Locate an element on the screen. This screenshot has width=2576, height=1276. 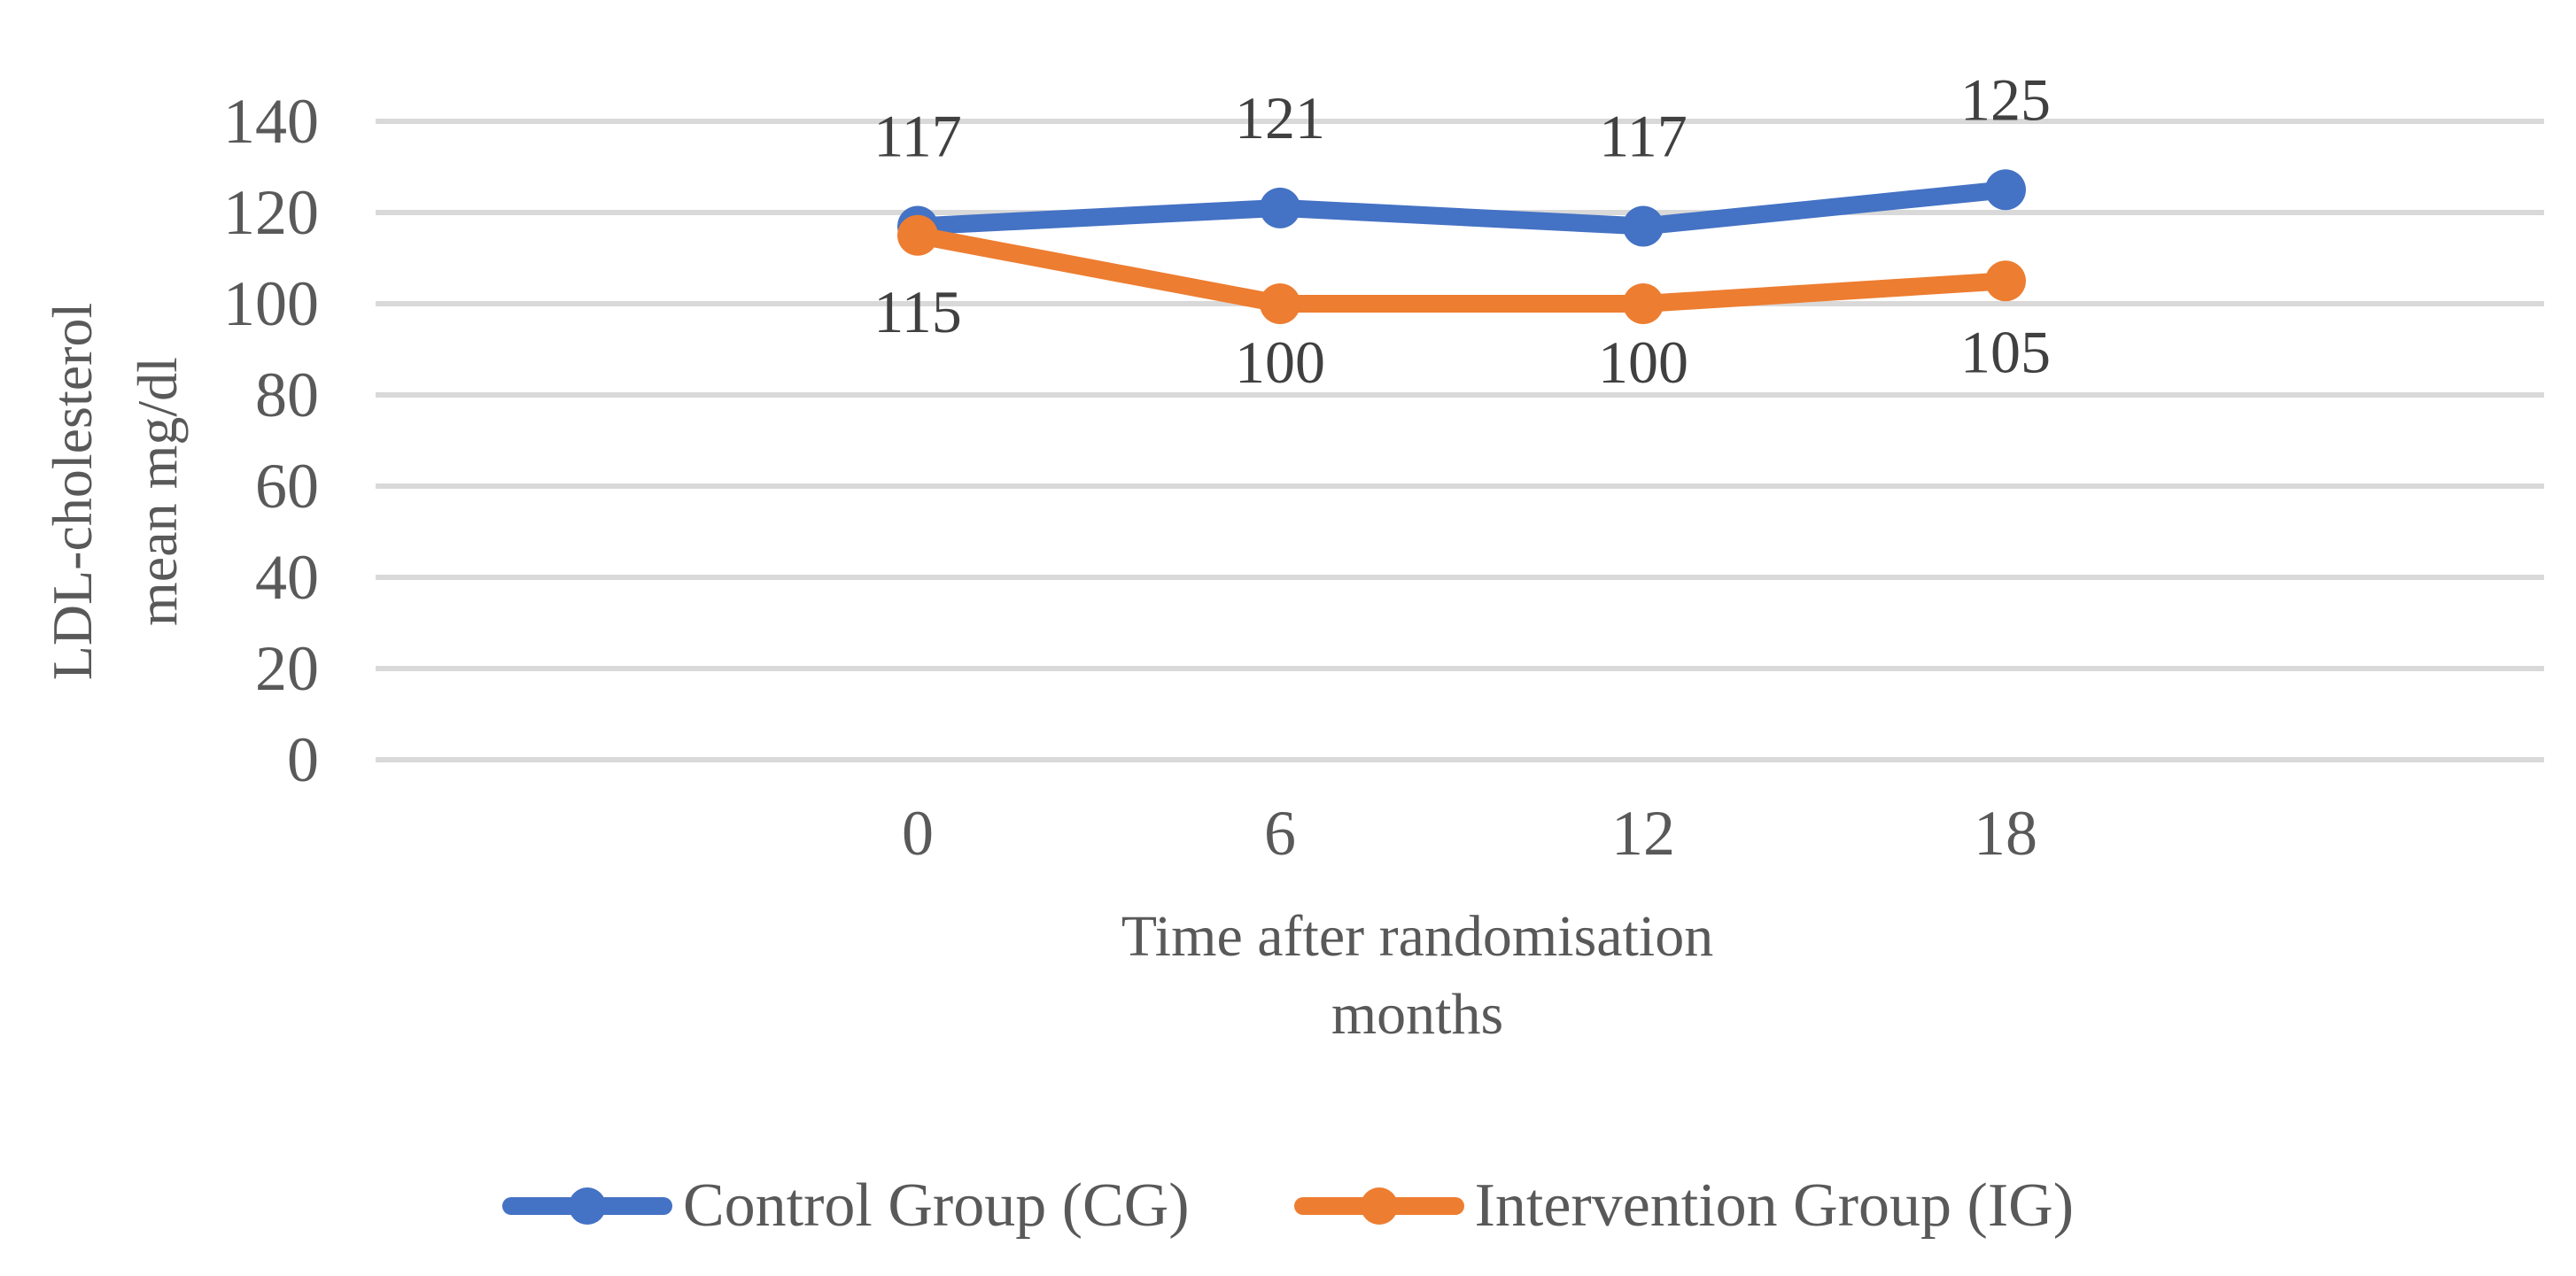
data-label-control-group-cg: 125 is located at coordinates (2005, 100).